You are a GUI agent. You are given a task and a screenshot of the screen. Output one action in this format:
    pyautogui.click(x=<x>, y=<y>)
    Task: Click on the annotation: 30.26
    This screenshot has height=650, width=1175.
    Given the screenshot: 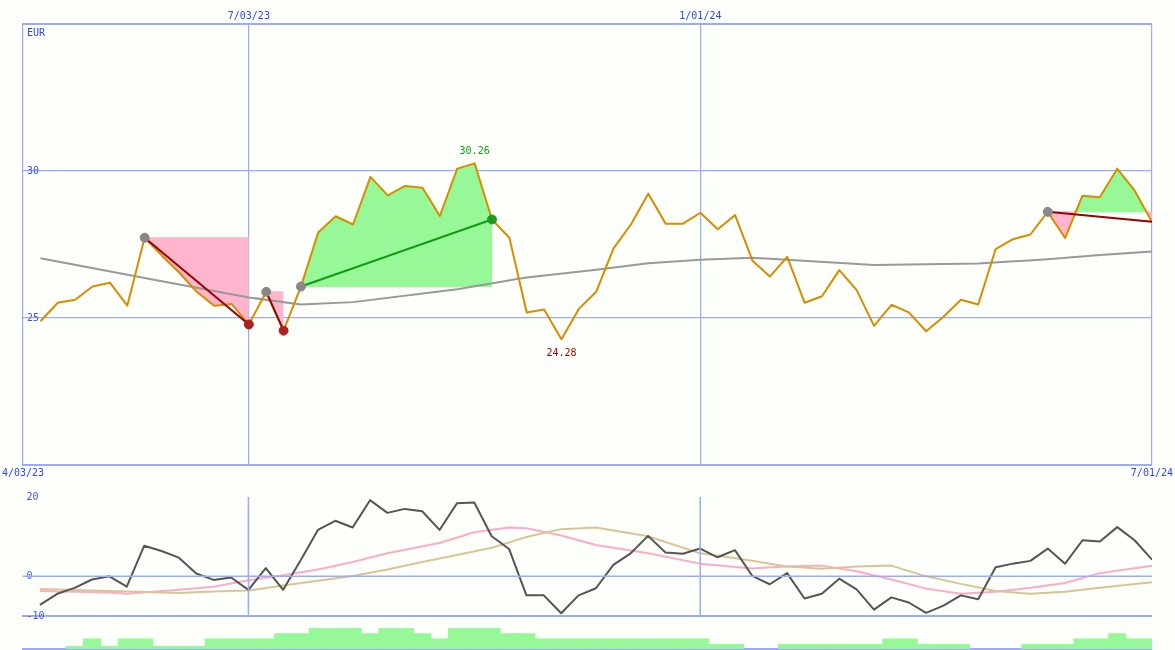 What is the action you would take?
    pyautogui.click(x=474, y=151)
    